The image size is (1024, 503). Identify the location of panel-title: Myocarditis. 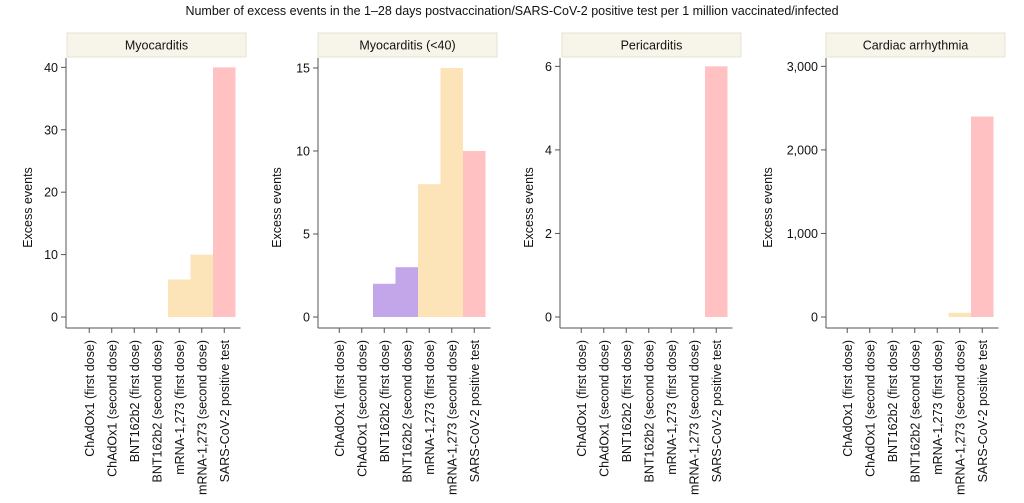
(156, 46).